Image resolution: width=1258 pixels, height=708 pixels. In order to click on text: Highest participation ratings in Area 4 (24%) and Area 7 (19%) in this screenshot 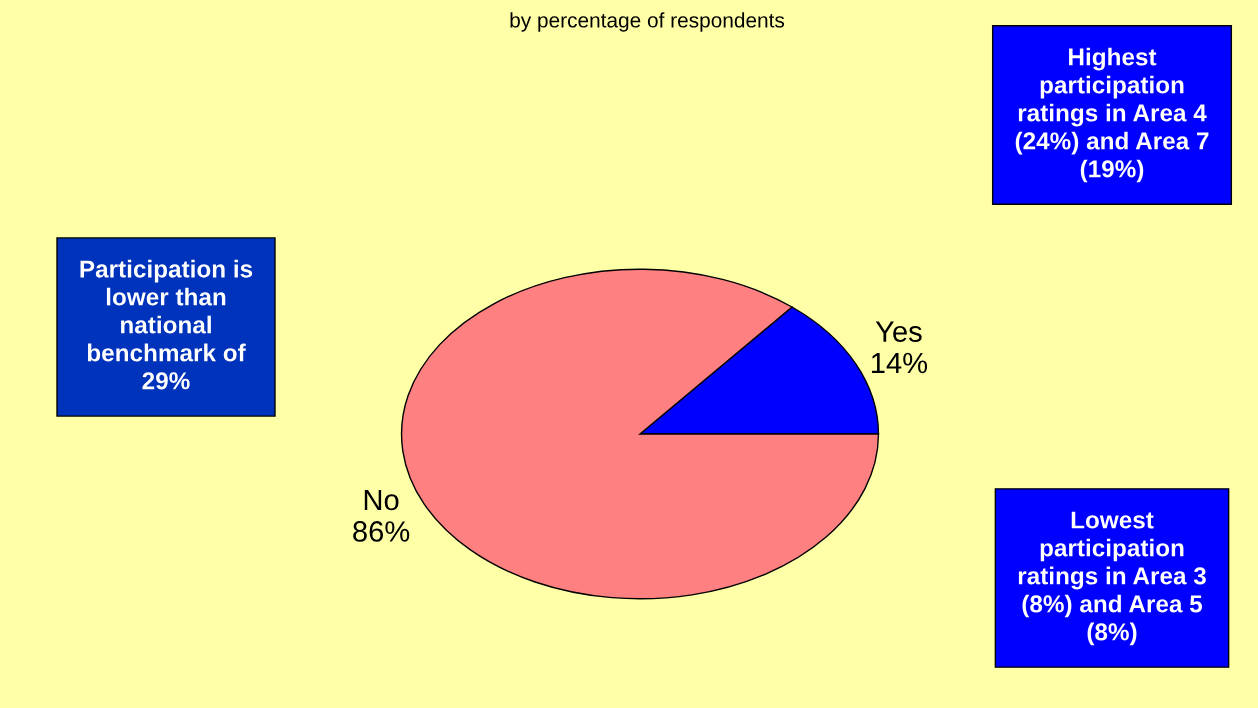, I will do `click(1112, 115)`.